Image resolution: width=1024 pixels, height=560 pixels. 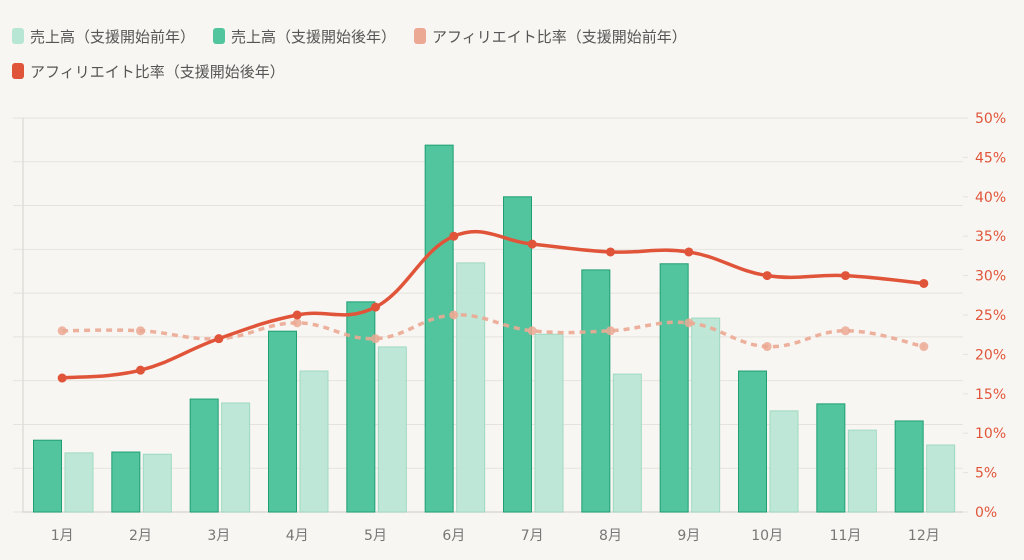 What do you see at coordinates (113, 36) in the screenshot?
I see `legend-label: 売上高（支援開始前年）` at bounding box center [113, 36].